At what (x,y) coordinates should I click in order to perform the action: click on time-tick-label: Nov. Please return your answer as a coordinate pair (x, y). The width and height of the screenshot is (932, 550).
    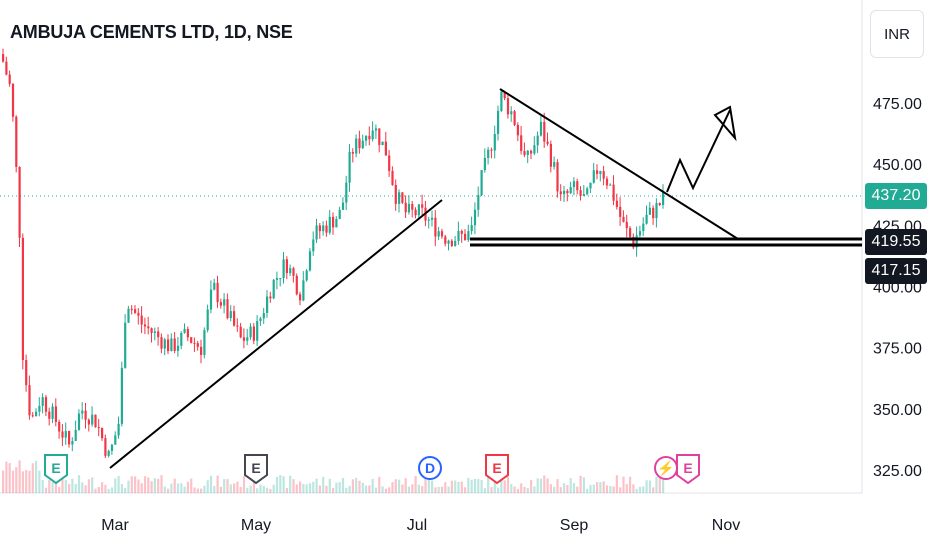
    Looking at the image, I should click on (726, 525).